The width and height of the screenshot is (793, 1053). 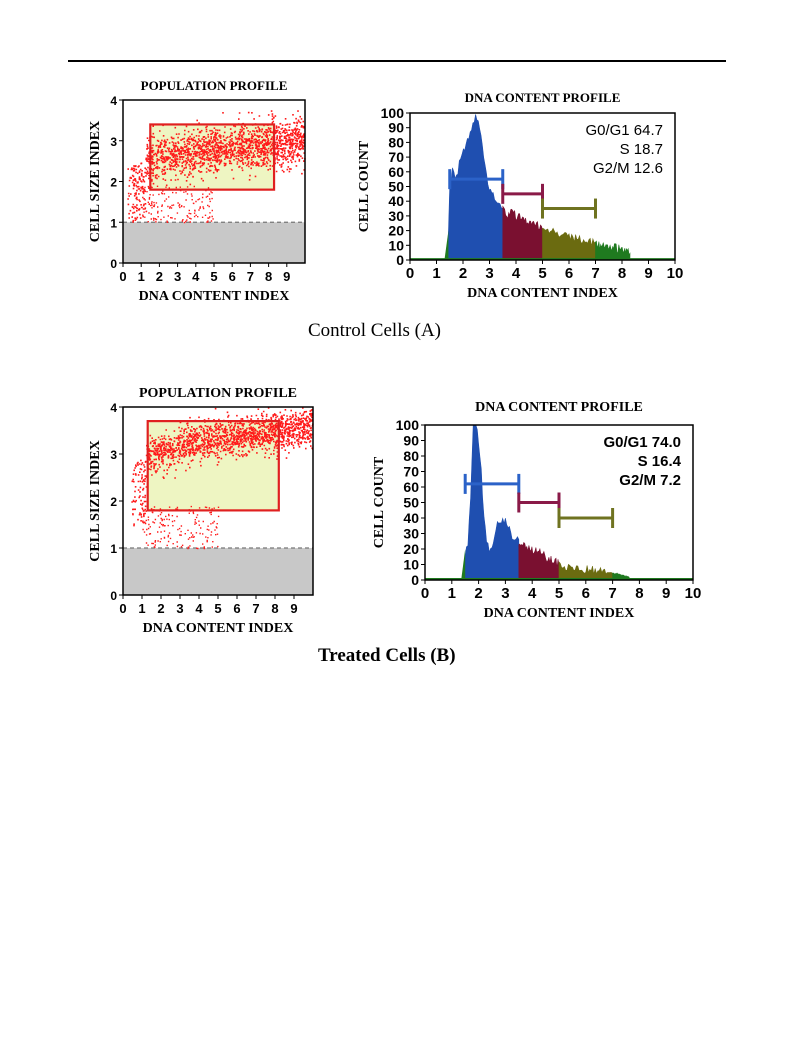 What do you see at coordinates (660, 461) in the screenshot?
I see `stat-s: S 16.4` at bounding box center [660, 461].